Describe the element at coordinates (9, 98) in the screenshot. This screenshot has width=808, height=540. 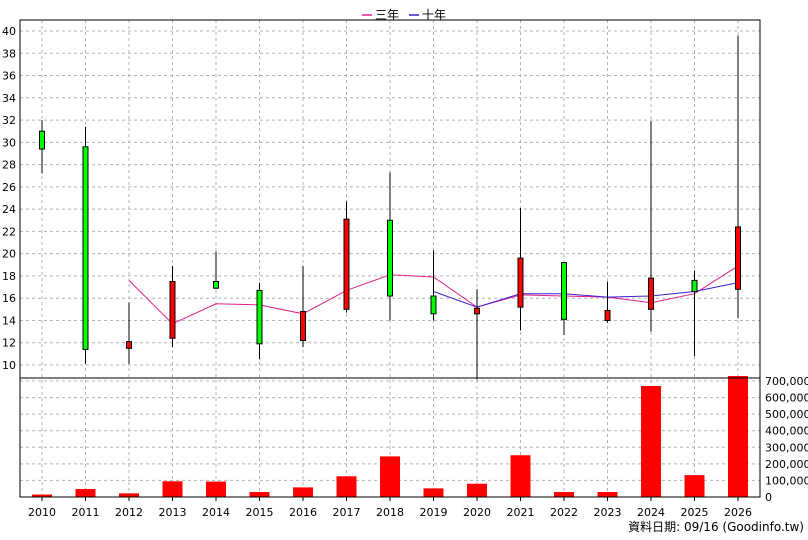
I see `price-tick-label: 34` at that location.